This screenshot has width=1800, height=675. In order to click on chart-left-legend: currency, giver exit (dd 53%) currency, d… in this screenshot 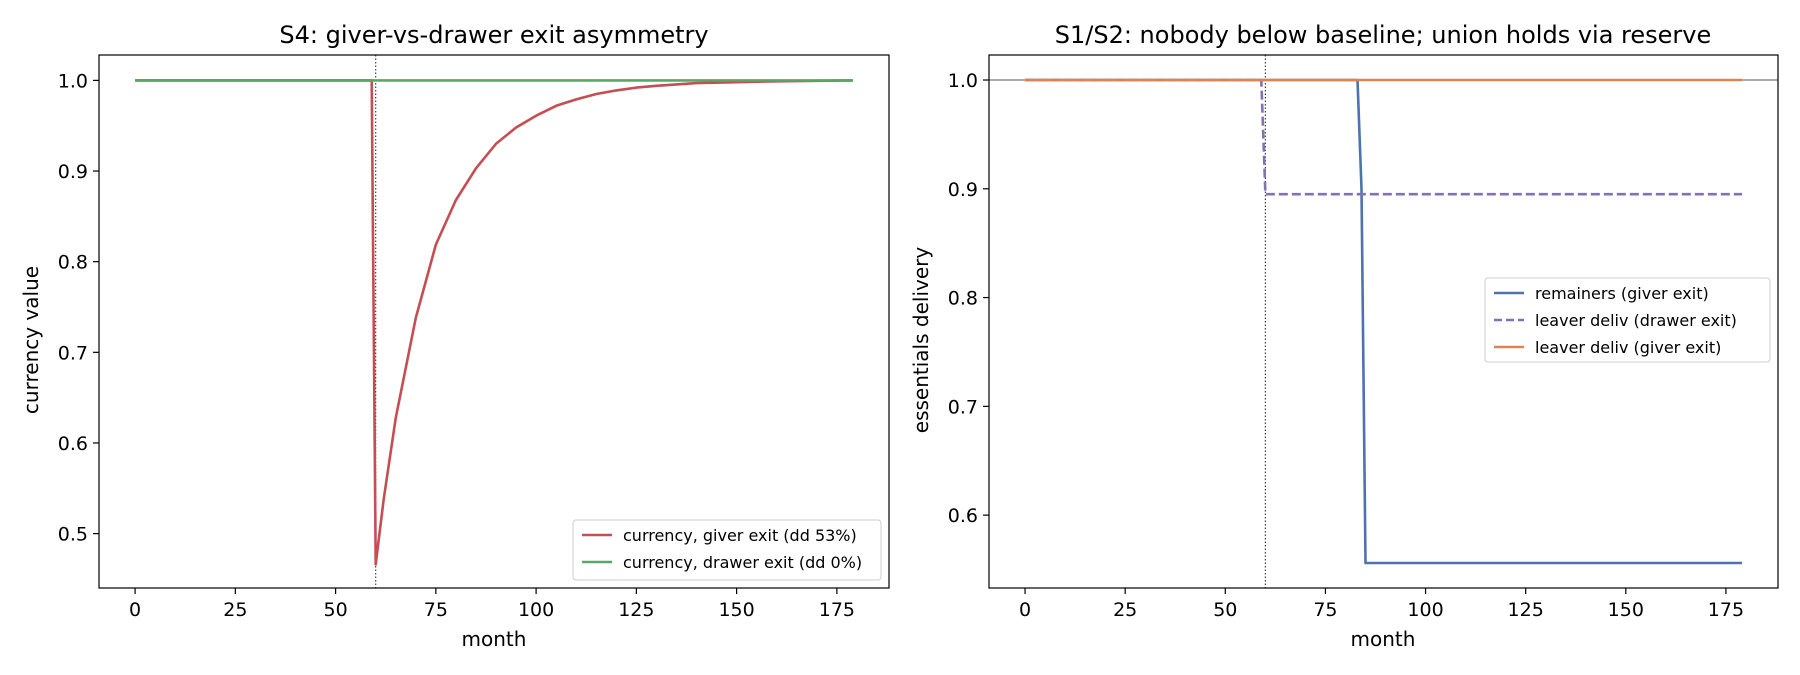, I will do `click(727, 550)`.